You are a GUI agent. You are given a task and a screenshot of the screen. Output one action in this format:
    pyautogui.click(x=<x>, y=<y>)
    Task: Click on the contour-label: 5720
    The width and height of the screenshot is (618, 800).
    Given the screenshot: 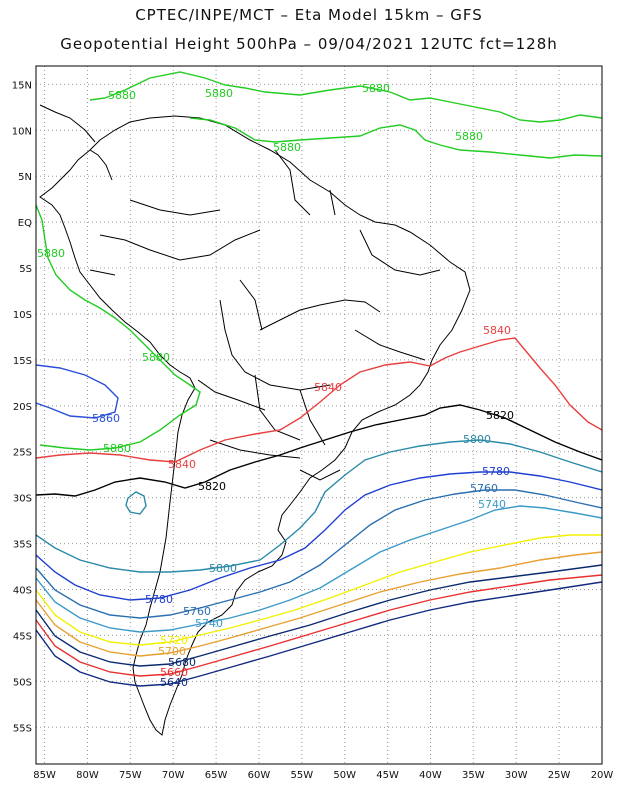 What is the action you would take?
    pyautogui.click(x=174, y=640)
    